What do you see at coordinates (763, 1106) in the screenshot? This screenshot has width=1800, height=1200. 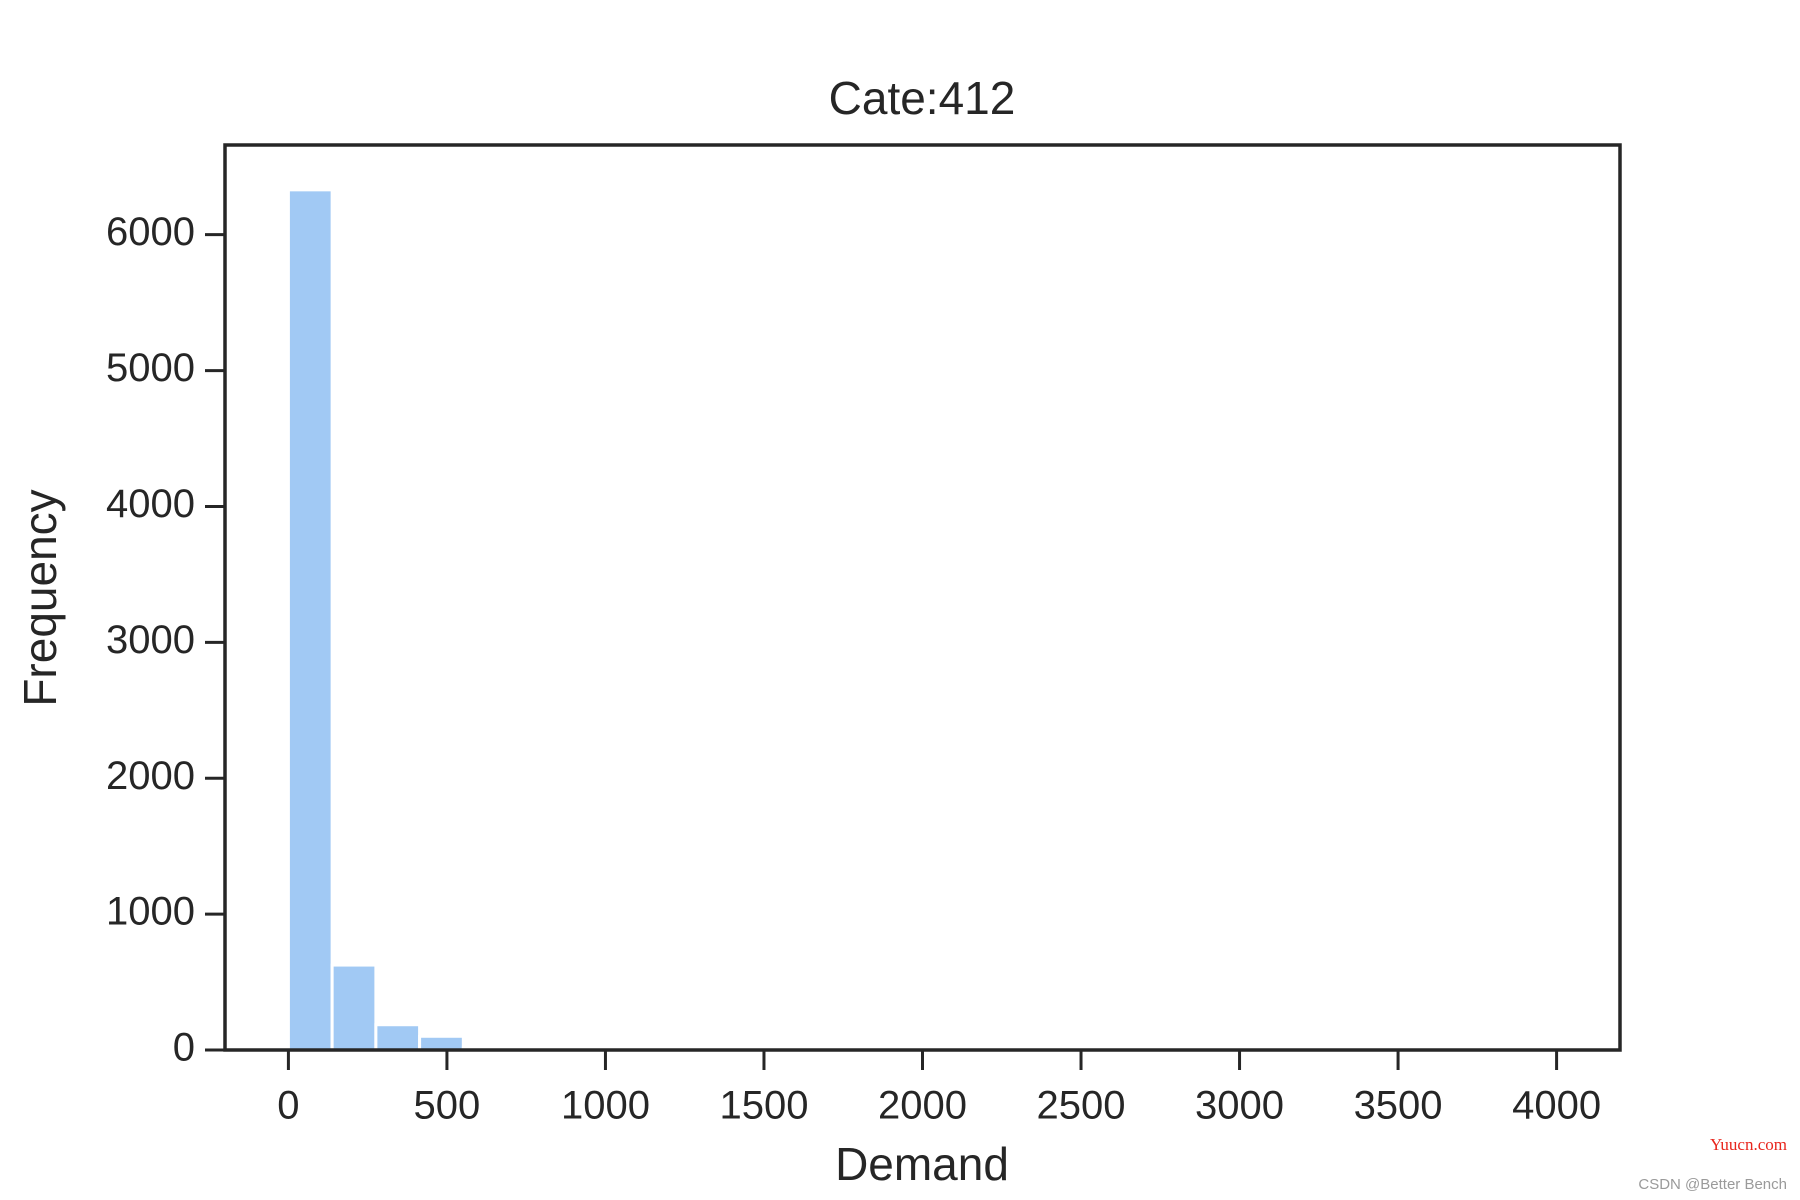 I see `x-tick-label: 1500` at bounding box center [763, 1106].